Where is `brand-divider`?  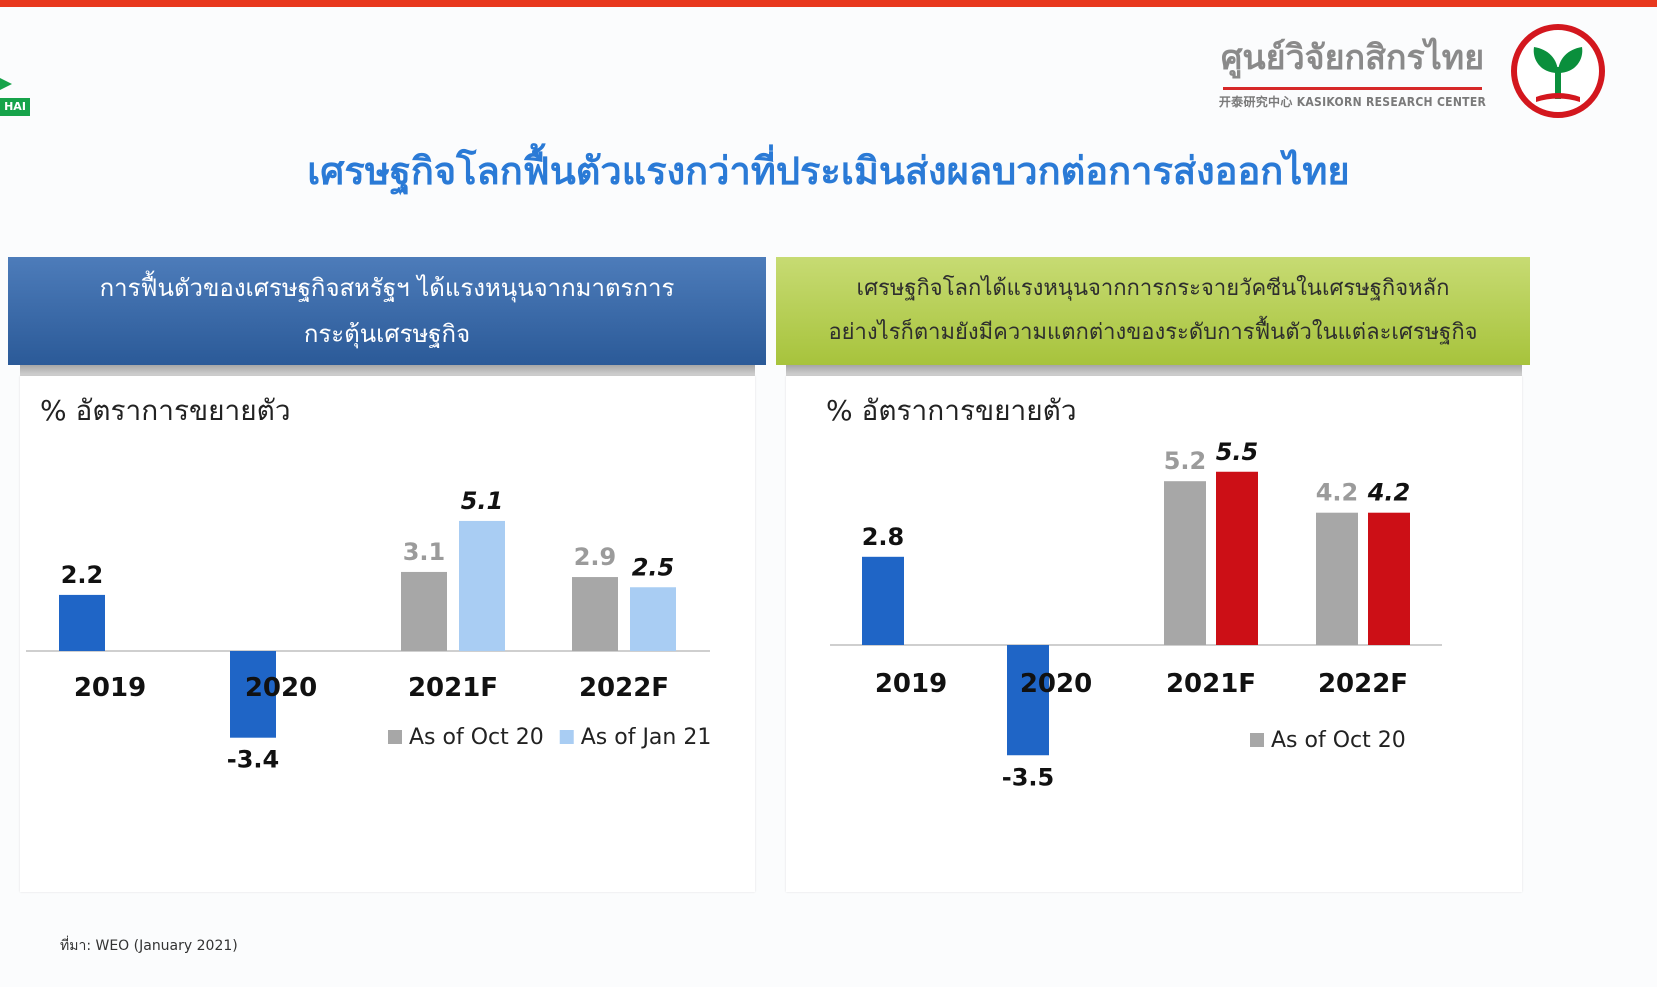
brand-divider is located at coordinates (1352, 88).